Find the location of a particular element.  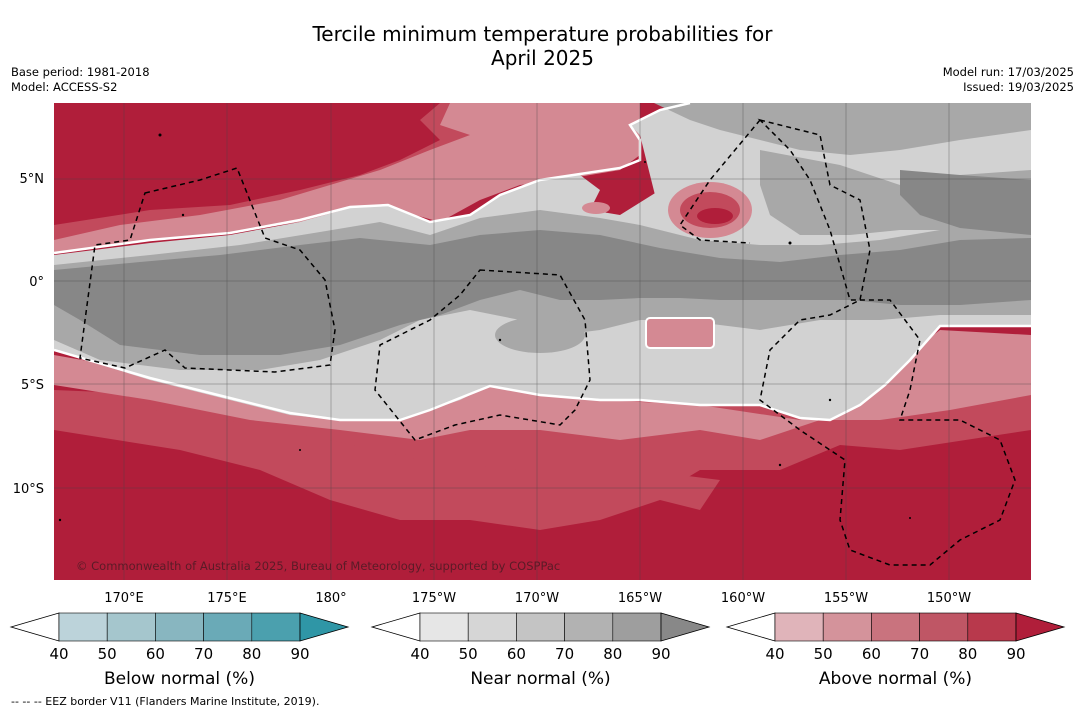

lat-label-10s: 10°S is located at coordinates (28, 489).